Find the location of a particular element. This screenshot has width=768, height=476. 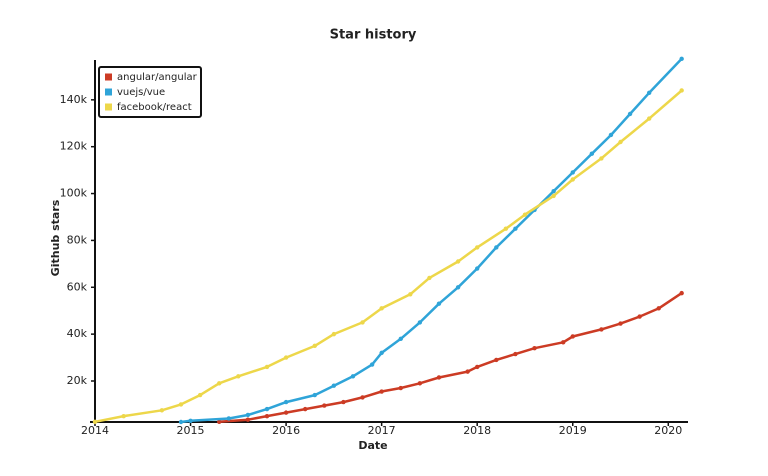

x-tick-label: 2018 is located at coordinates (477, 430).